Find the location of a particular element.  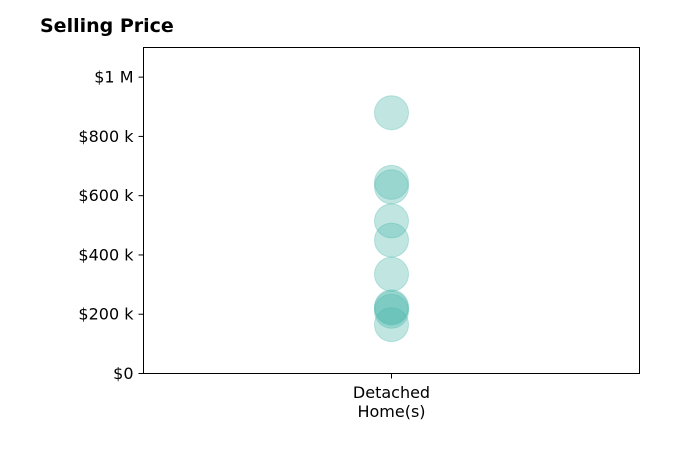

y-tick-label: $200 k is located at coordinates (106, 314).